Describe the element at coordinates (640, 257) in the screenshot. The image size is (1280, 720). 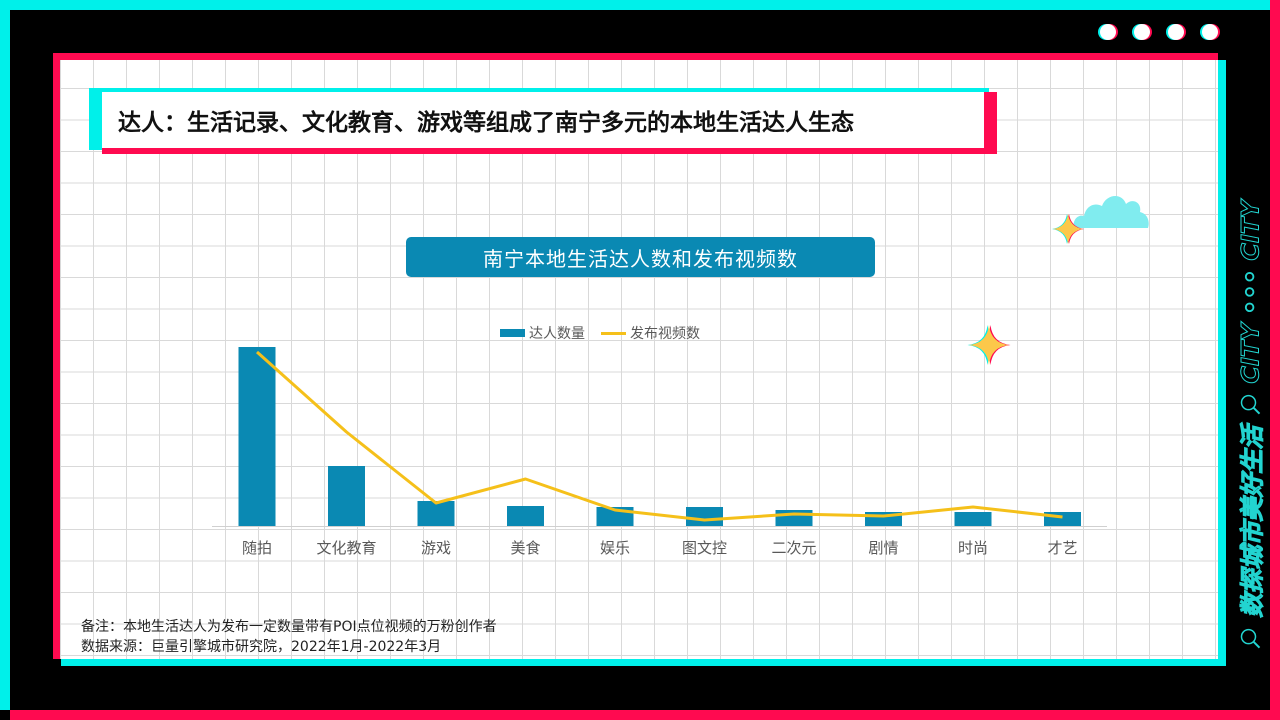
I see `chart-title: 南宁本地生活达人数和发布视频数` at that location.